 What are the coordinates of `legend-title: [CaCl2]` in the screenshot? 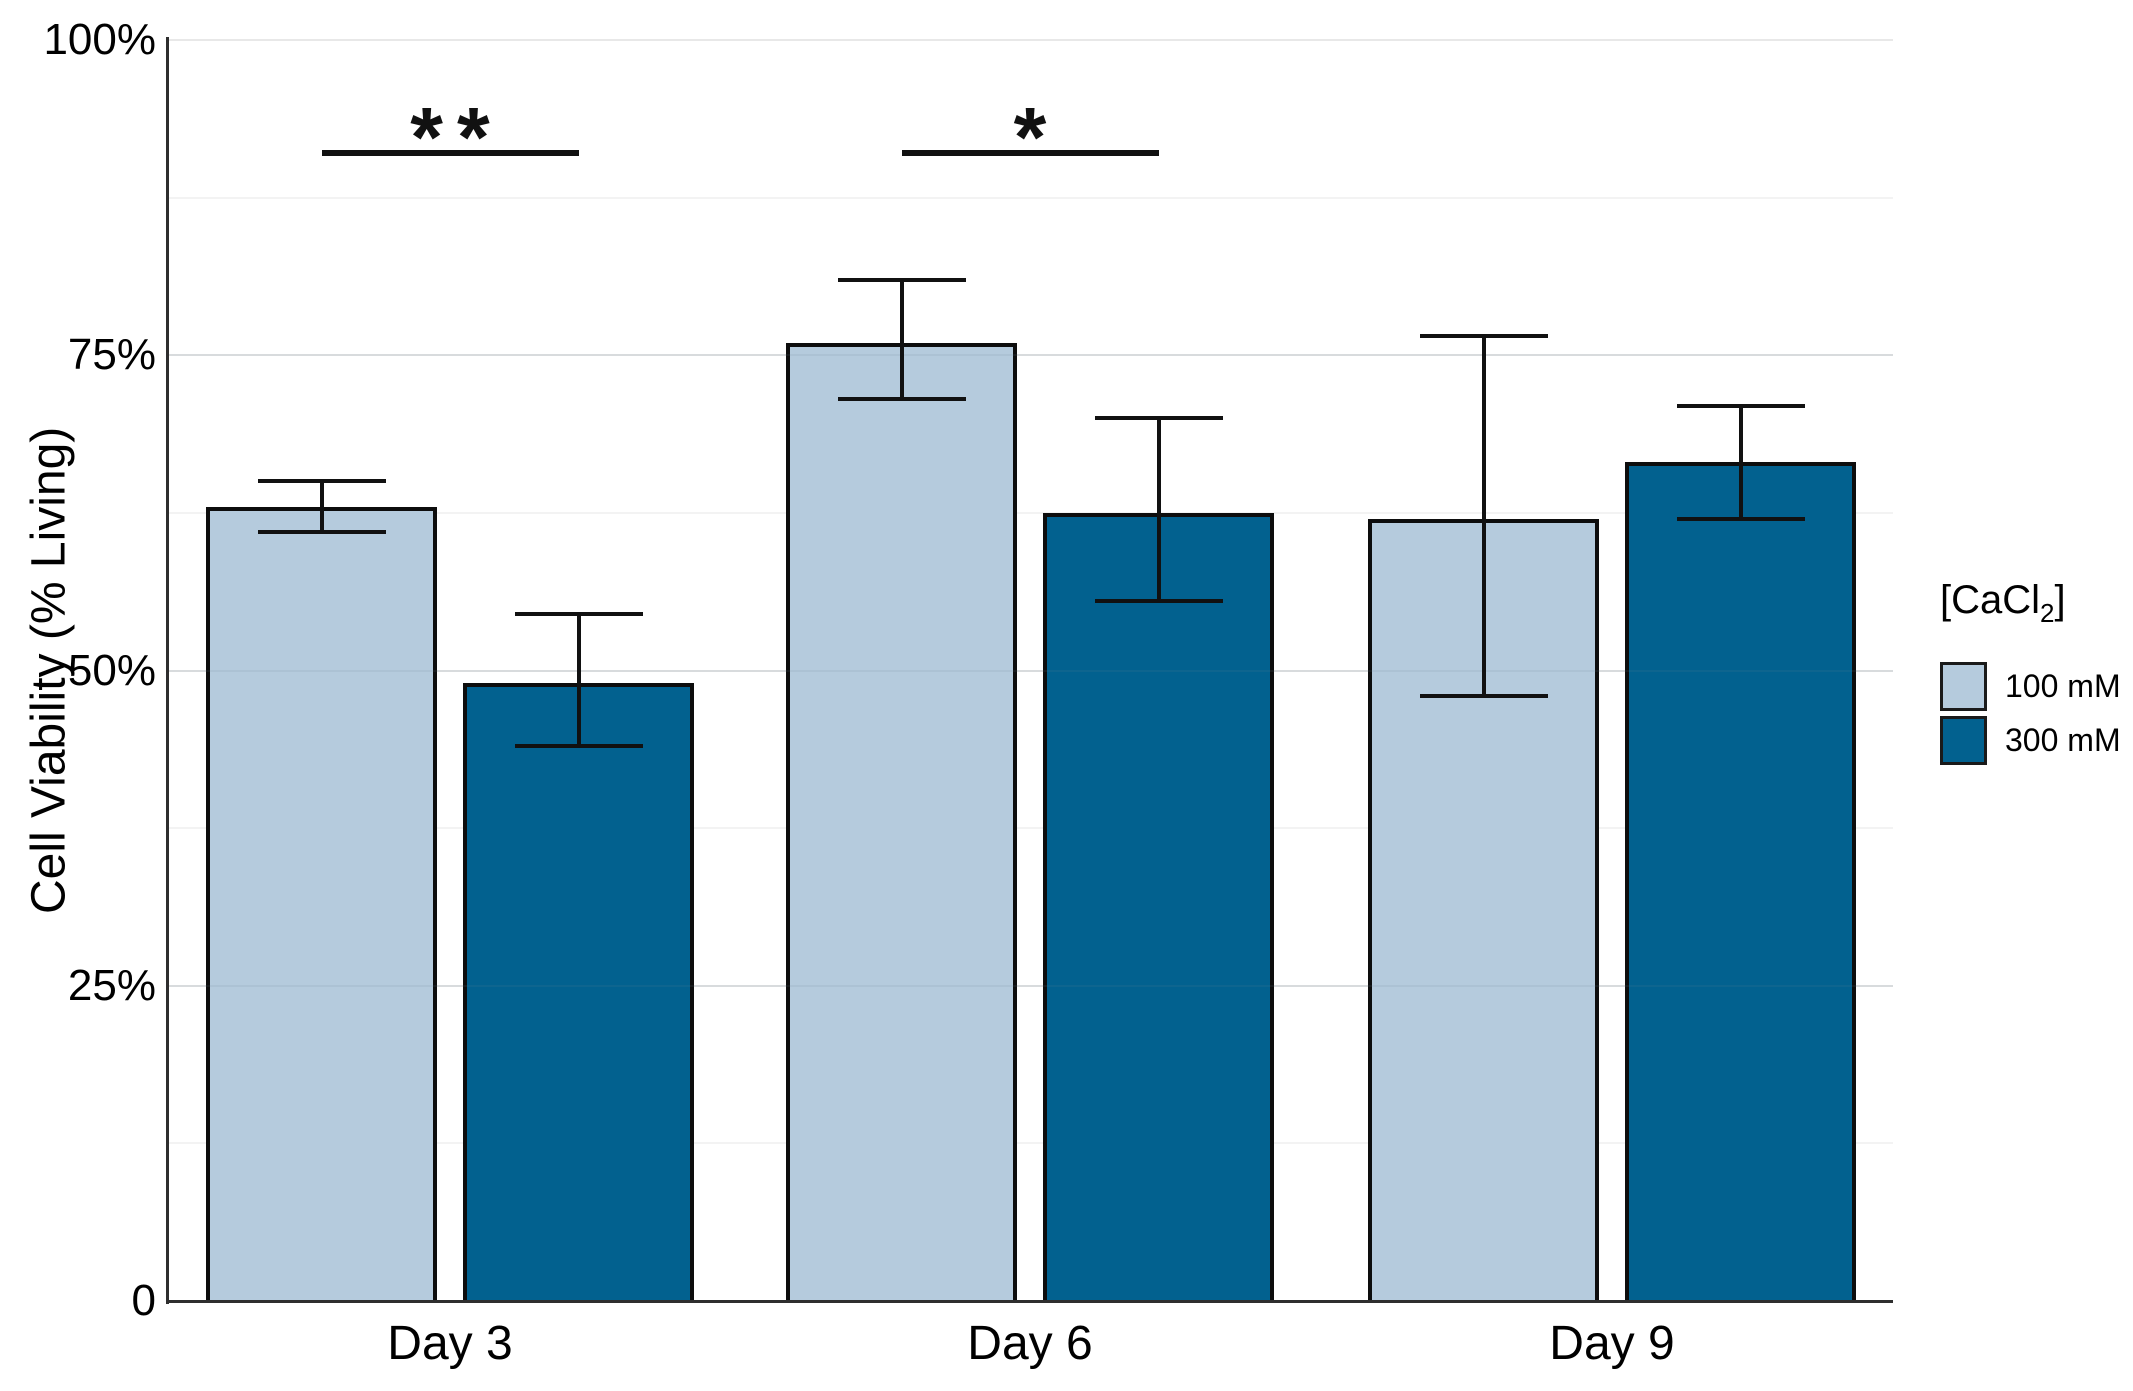 It's located at (2035, 606).